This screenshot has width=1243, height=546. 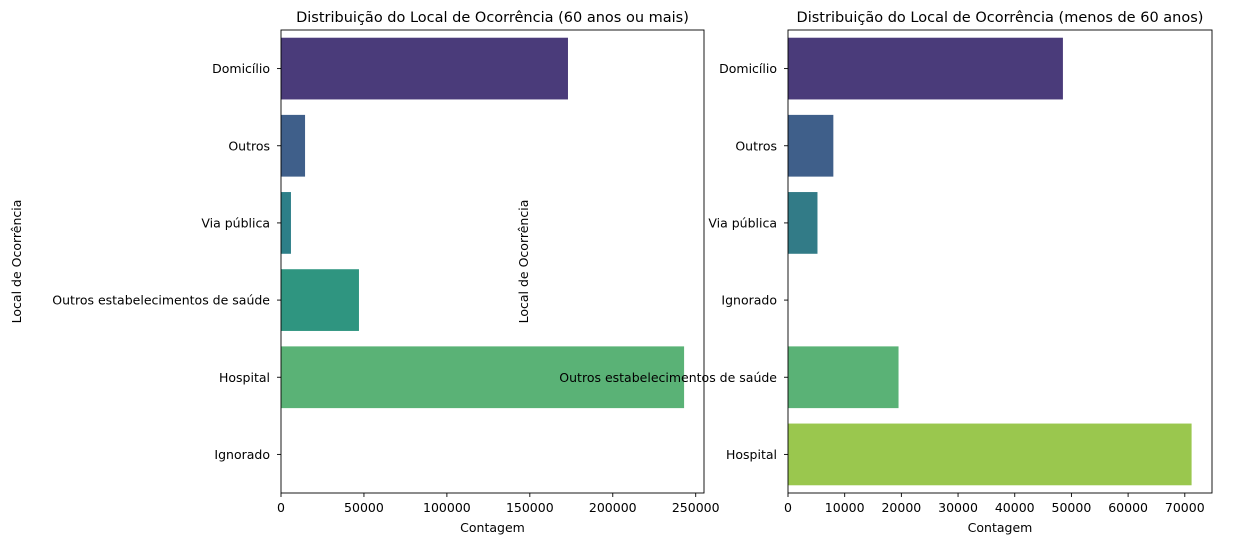 What do you see at coordinates (16, 262) in the screenshot?
I see `chart-1-ylabel: Local de Ocorrência` at bounding box center [16, 262].